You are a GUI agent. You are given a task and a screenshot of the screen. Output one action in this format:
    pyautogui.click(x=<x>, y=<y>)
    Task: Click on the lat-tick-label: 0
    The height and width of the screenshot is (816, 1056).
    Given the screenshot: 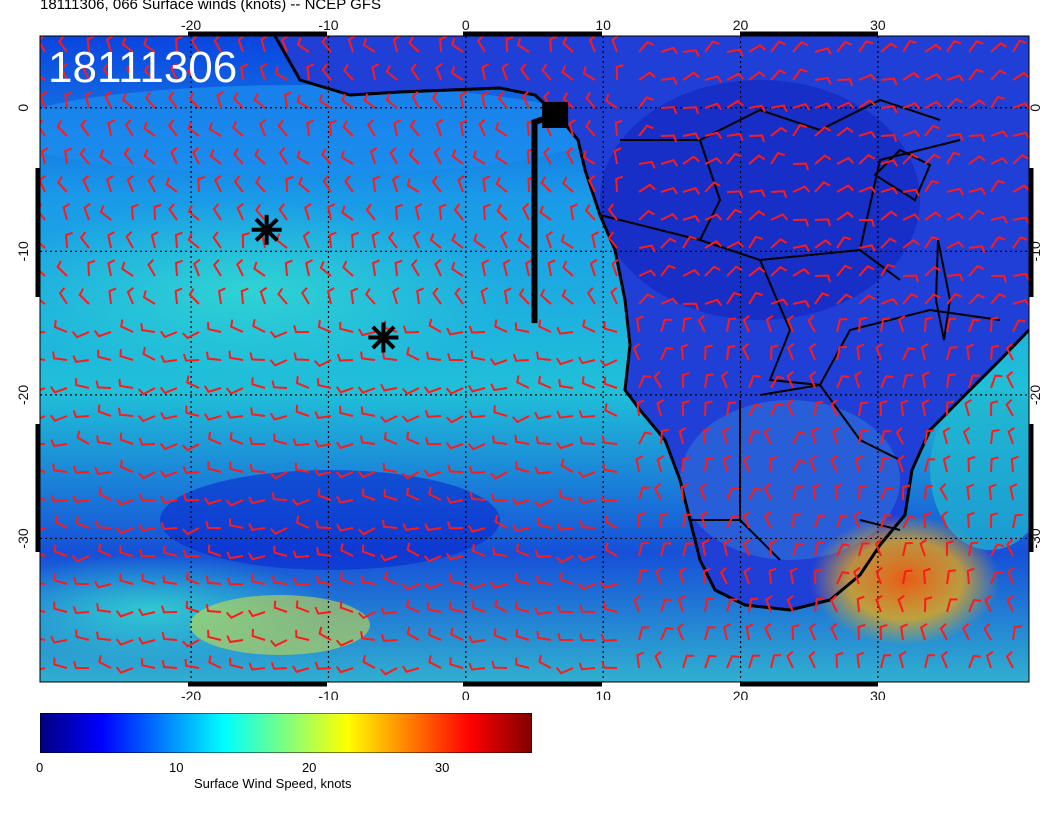 What is the action you would take?
    pyautogui.click(x=23, y=108)
    